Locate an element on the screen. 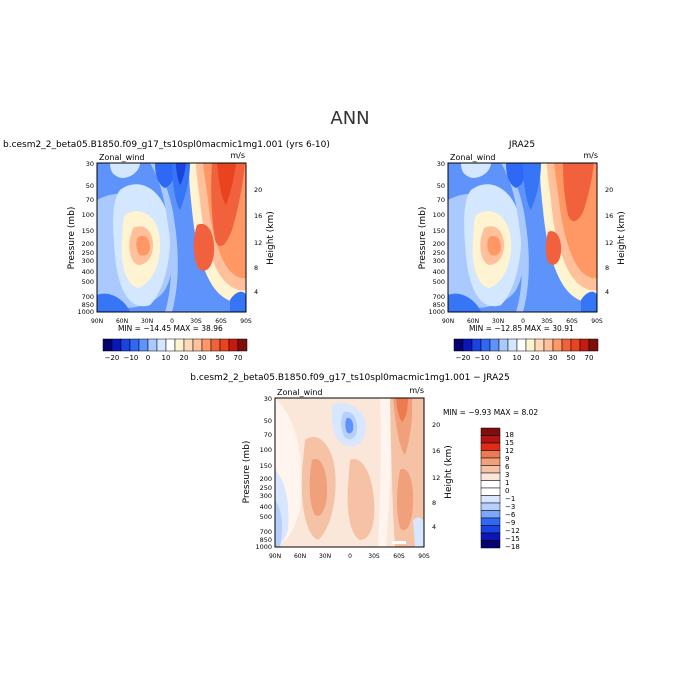 This screenshot has width=700, height=700. colorbar-label: 18 is located at coordinates (509, 435).